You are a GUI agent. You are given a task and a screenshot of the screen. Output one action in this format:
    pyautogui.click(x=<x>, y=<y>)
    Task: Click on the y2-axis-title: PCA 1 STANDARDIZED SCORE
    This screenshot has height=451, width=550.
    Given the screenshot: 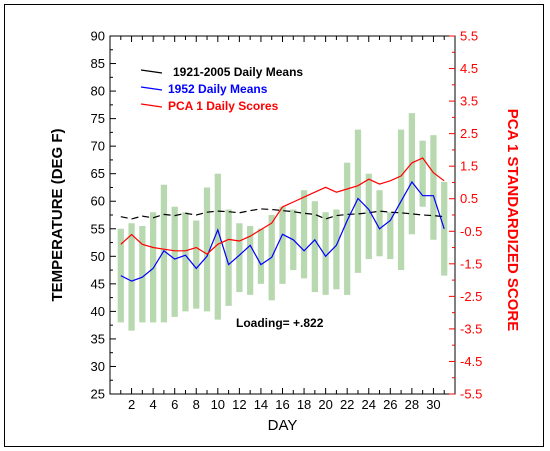 What is the action you would take?
    pyautogui.click(x=512, y=220)
    